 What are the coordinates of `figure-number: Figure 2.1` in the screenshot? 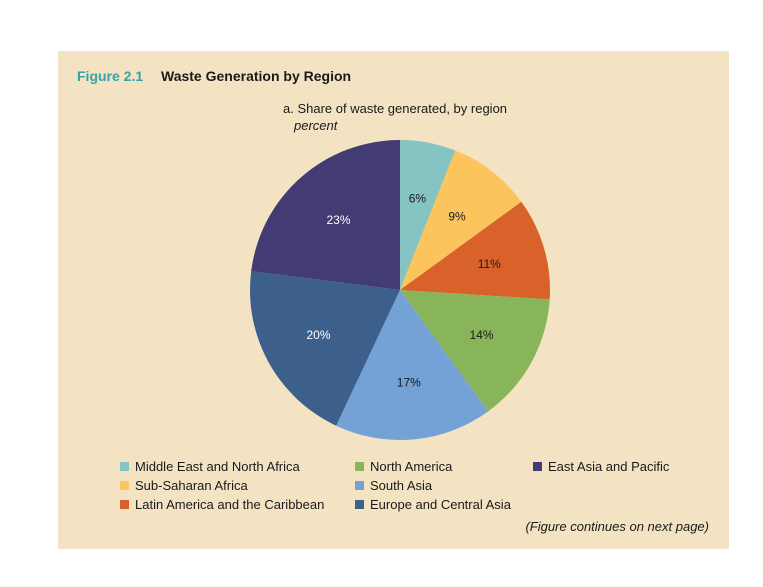 It's located at (110, 76).